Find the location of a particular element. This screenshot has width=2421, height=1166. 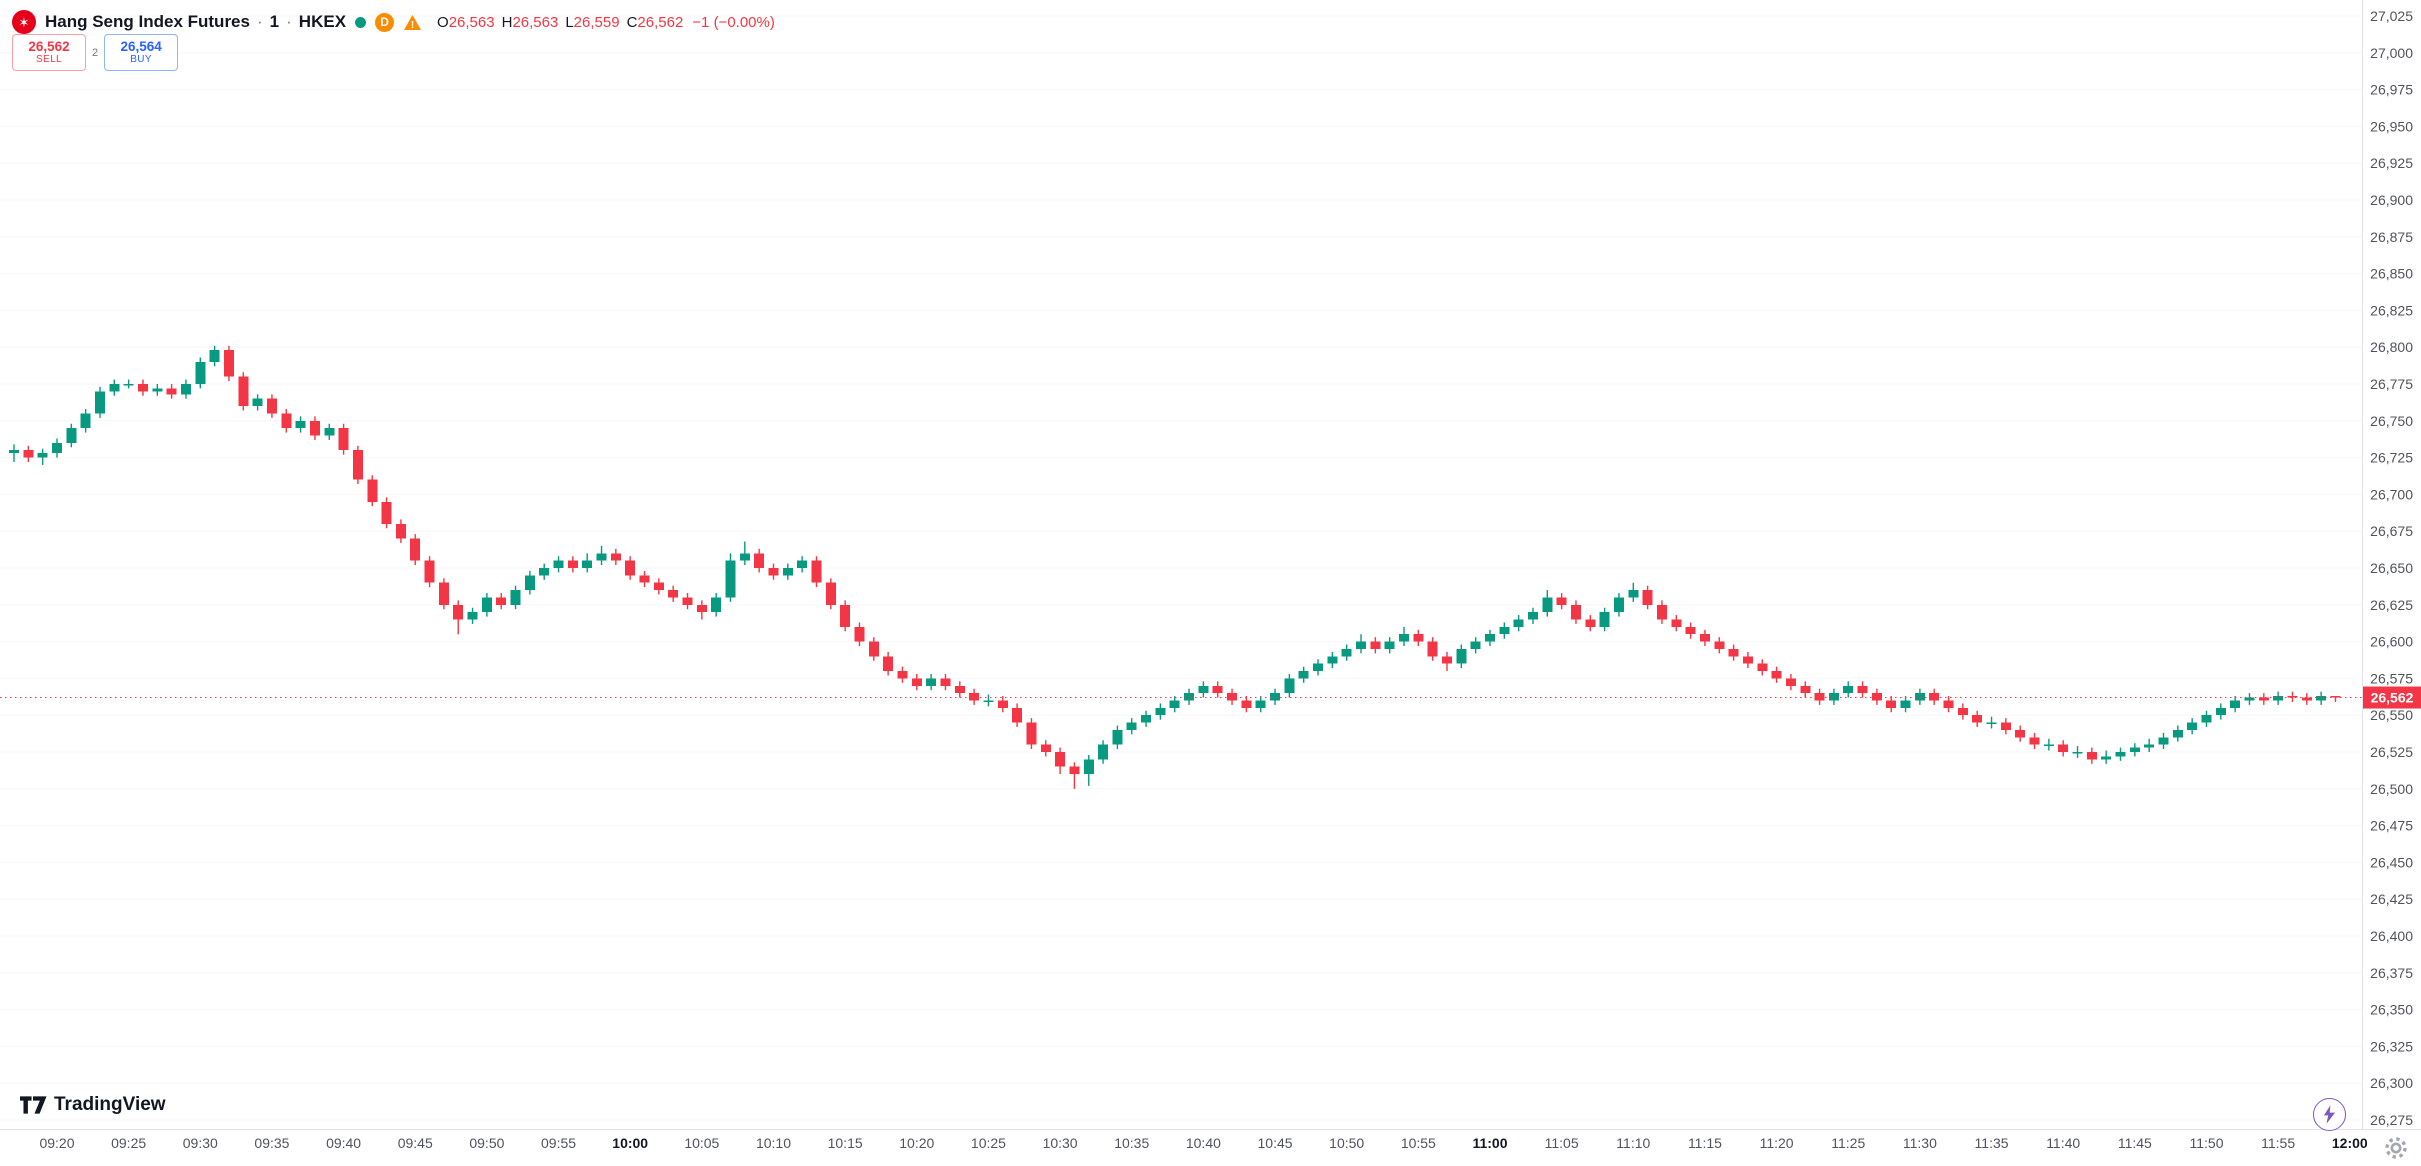

price-tick-label: 26,800 is located at coordinates (2391, 347).